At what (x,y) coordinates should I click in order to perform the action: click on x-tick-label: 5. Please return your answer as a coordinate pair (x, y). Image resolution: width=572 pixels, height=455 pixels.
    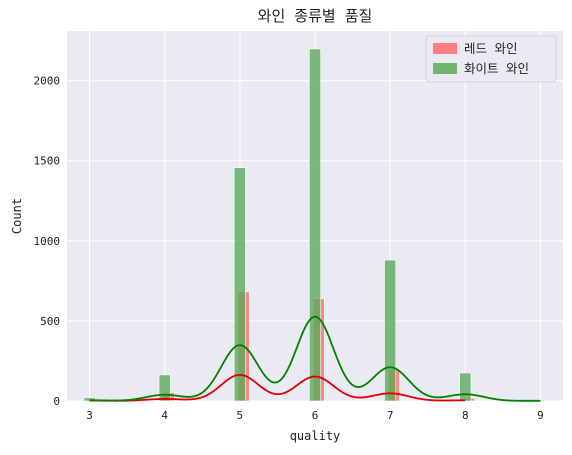
    Looking at the image, I should click on (240, 415).